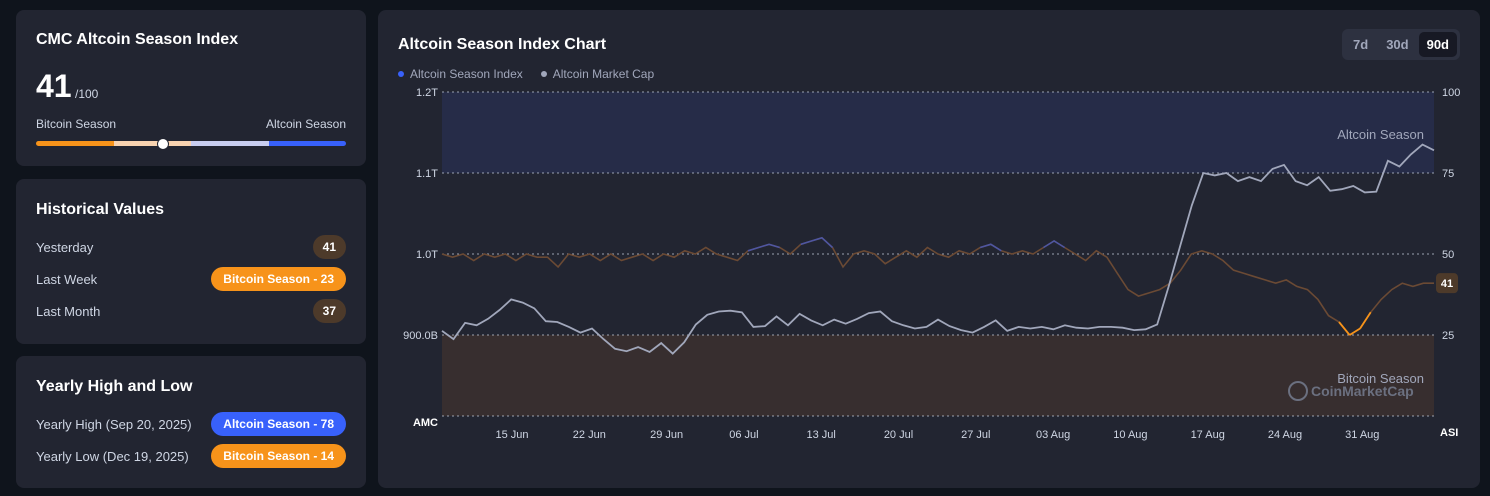  Describe the element at coordinates (1437, 44) in the screenshot. I see `tab-90d: 90d` at that location.